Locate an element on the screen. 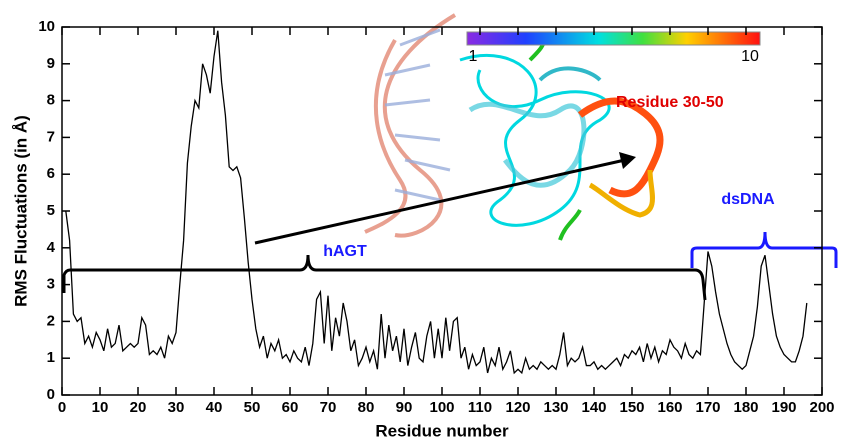 The image size is (845, 446). x-tick-label: 180 is located at coordinates (745, 407).